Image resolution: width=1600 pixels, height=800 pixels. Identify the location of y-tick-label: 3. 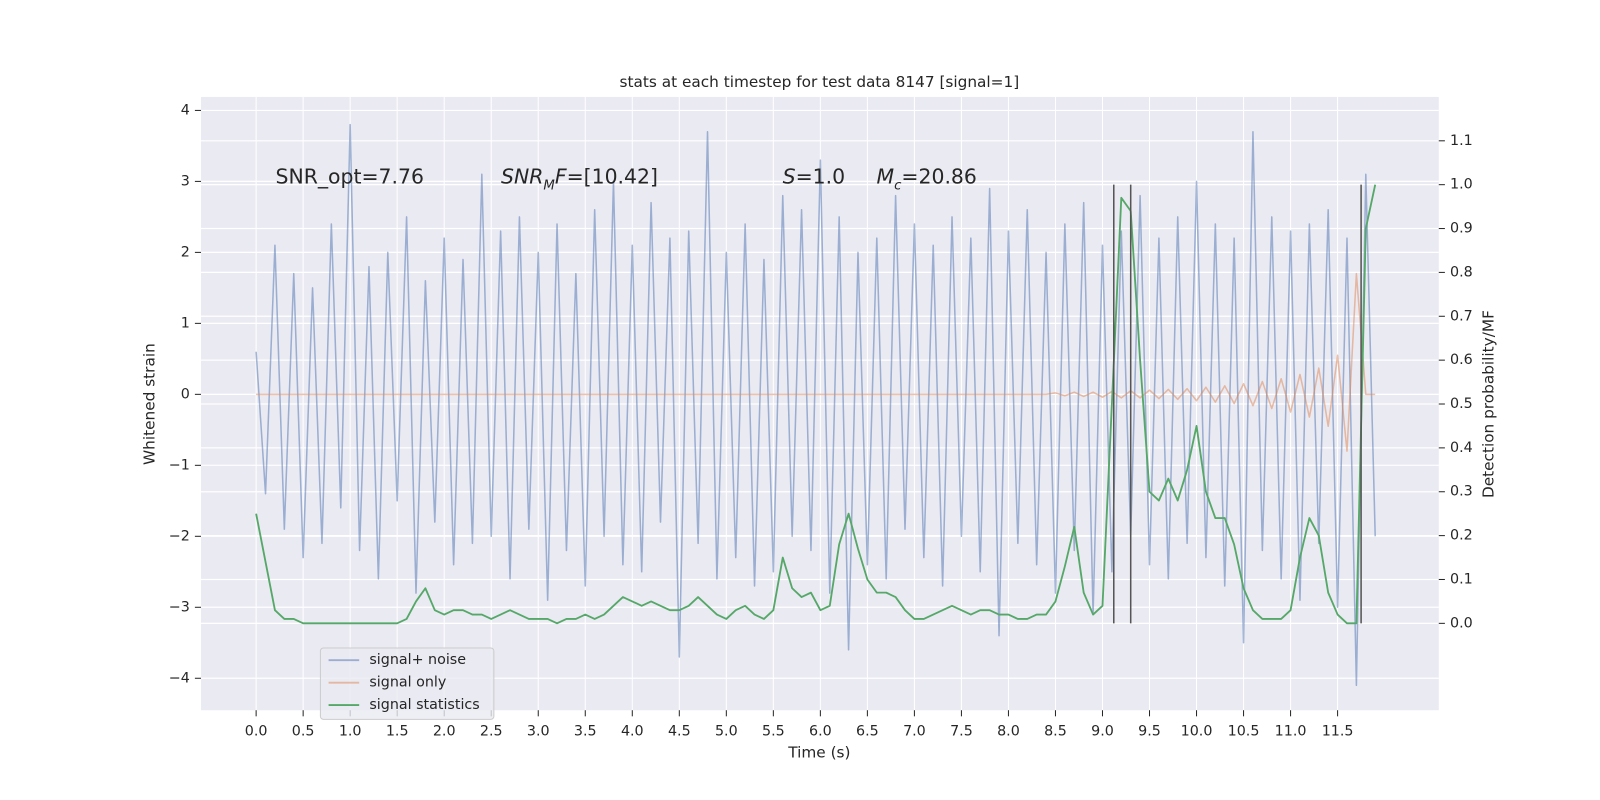
(185, 181).